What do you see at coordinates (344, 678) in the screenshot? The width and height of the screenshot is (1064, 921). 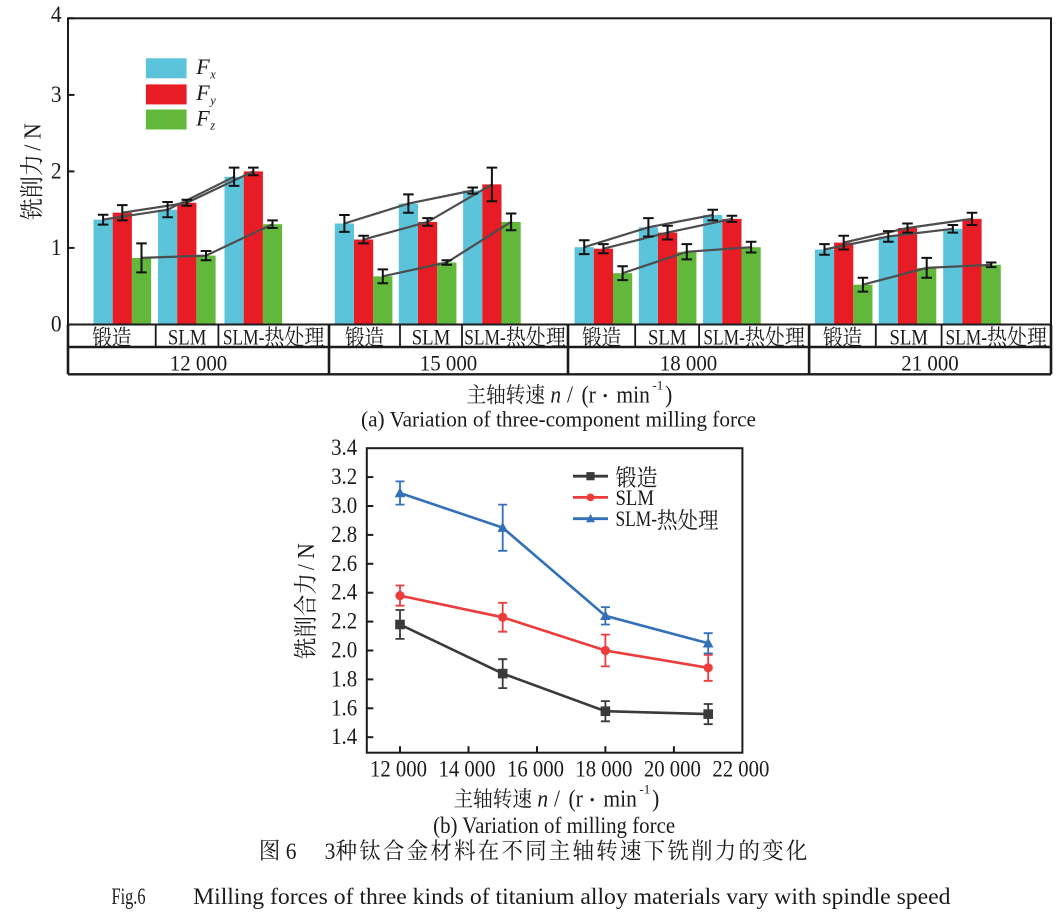 I see `svg-text: 1.8` at bounding box center [344, 678].